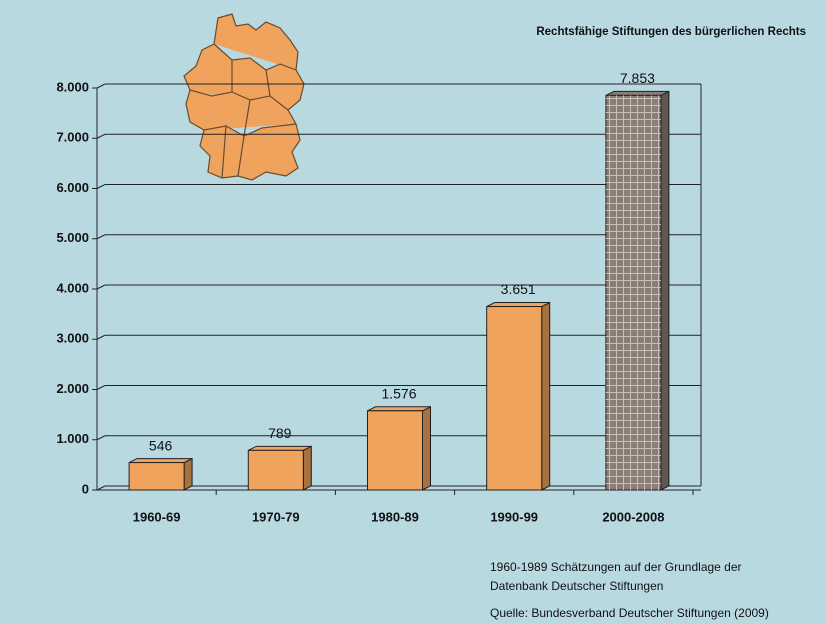  Describe the element at coordinates (276, 516) in the screenshot. I see `x-tick-label: 1970-79` at that location.